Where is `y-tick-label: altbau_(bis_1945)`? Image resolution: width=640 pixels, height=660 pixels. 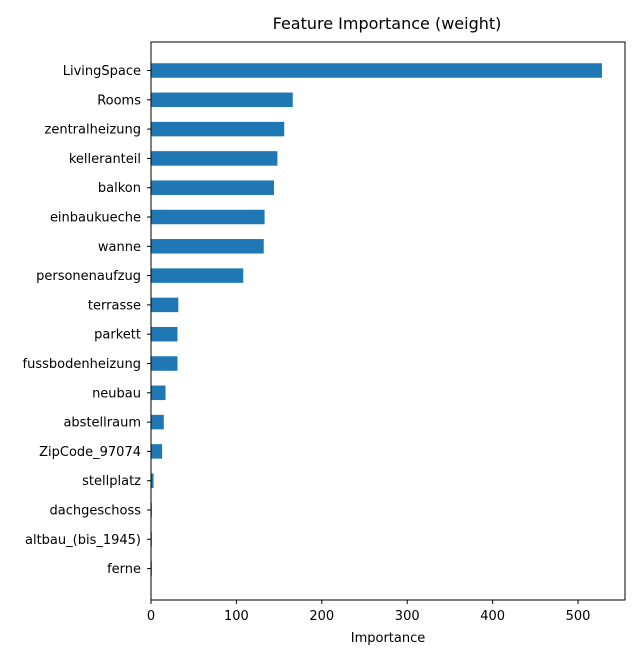
y-tick-label: altbau_(bis_1945) is located at coordinates (83, 540).